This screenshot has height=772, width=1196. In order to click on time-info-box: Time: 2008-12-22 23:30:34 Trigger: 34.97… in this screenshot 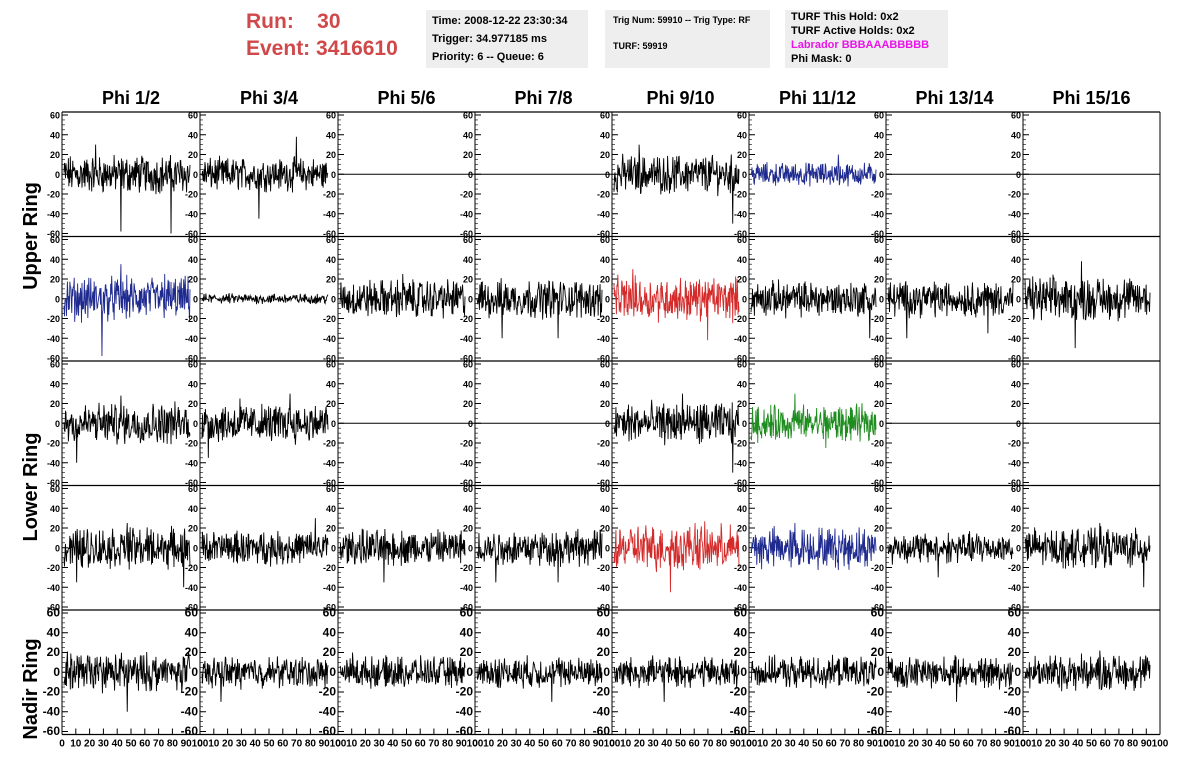, I will do `click(507, 39)`.